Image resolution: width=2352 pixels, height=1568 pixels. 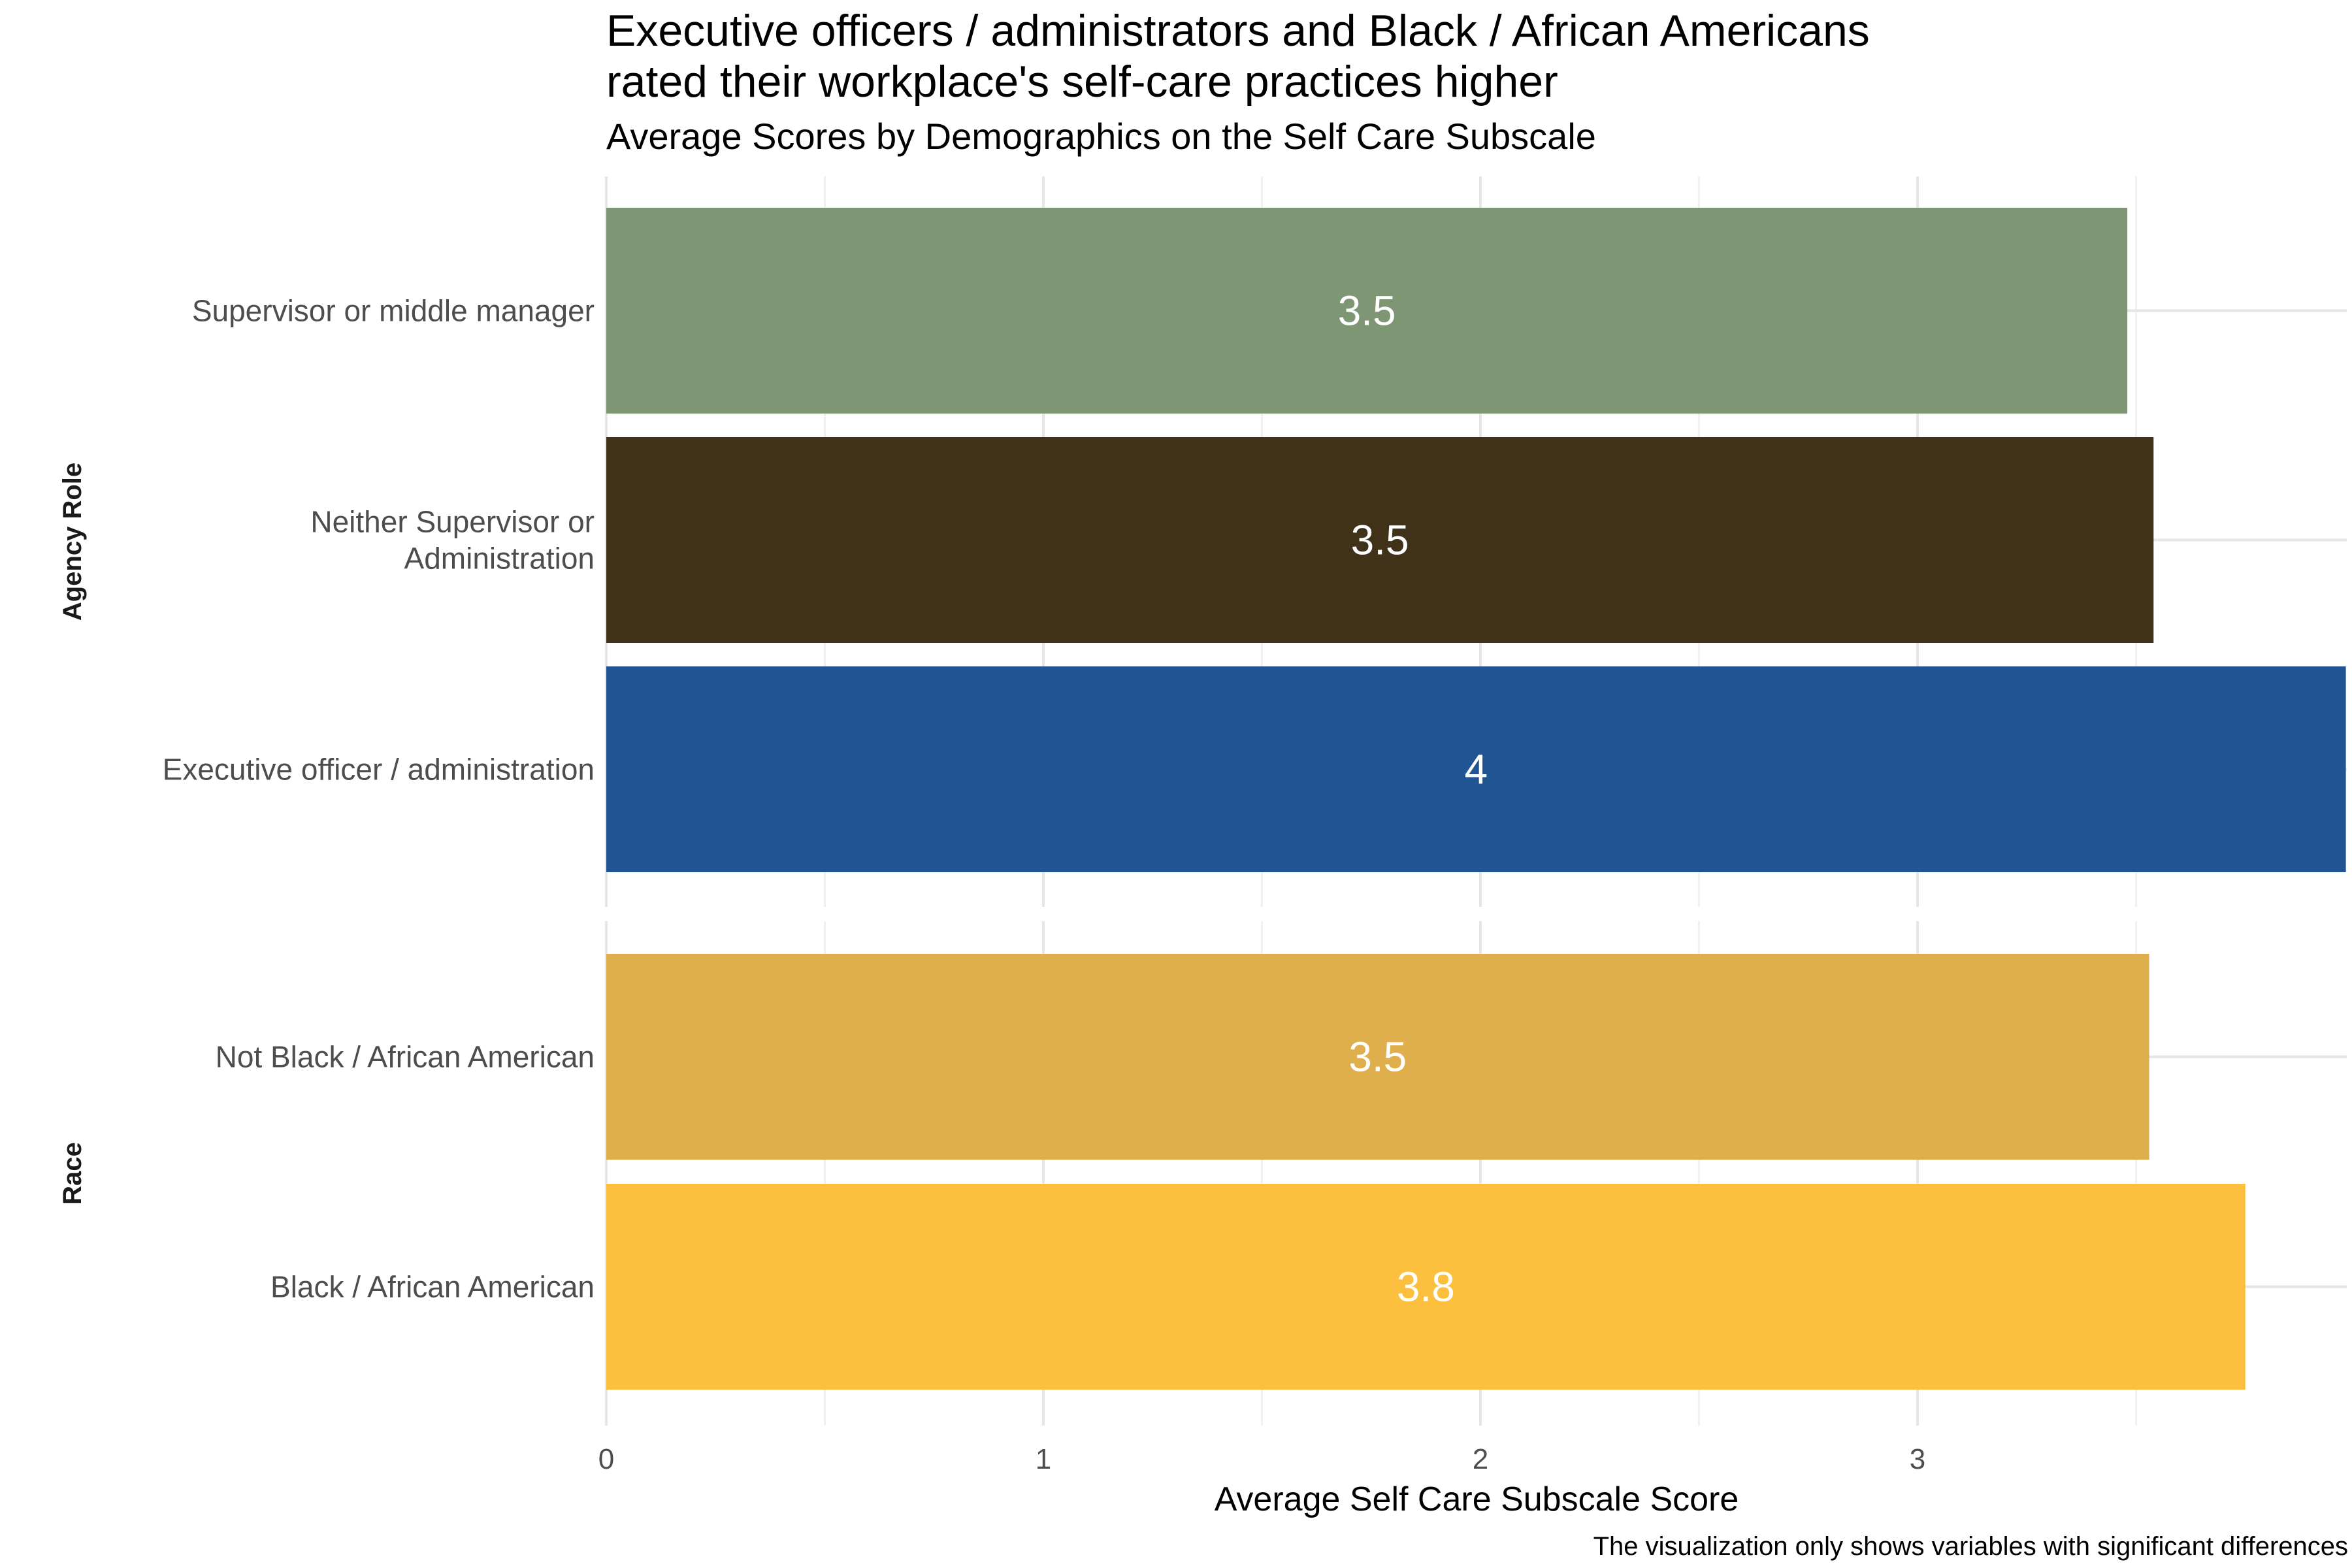 What do you see at coordinates (432, 1287) in the screenshot?
I see `category-label: Black / African American` at bounding box center [432, 1287].